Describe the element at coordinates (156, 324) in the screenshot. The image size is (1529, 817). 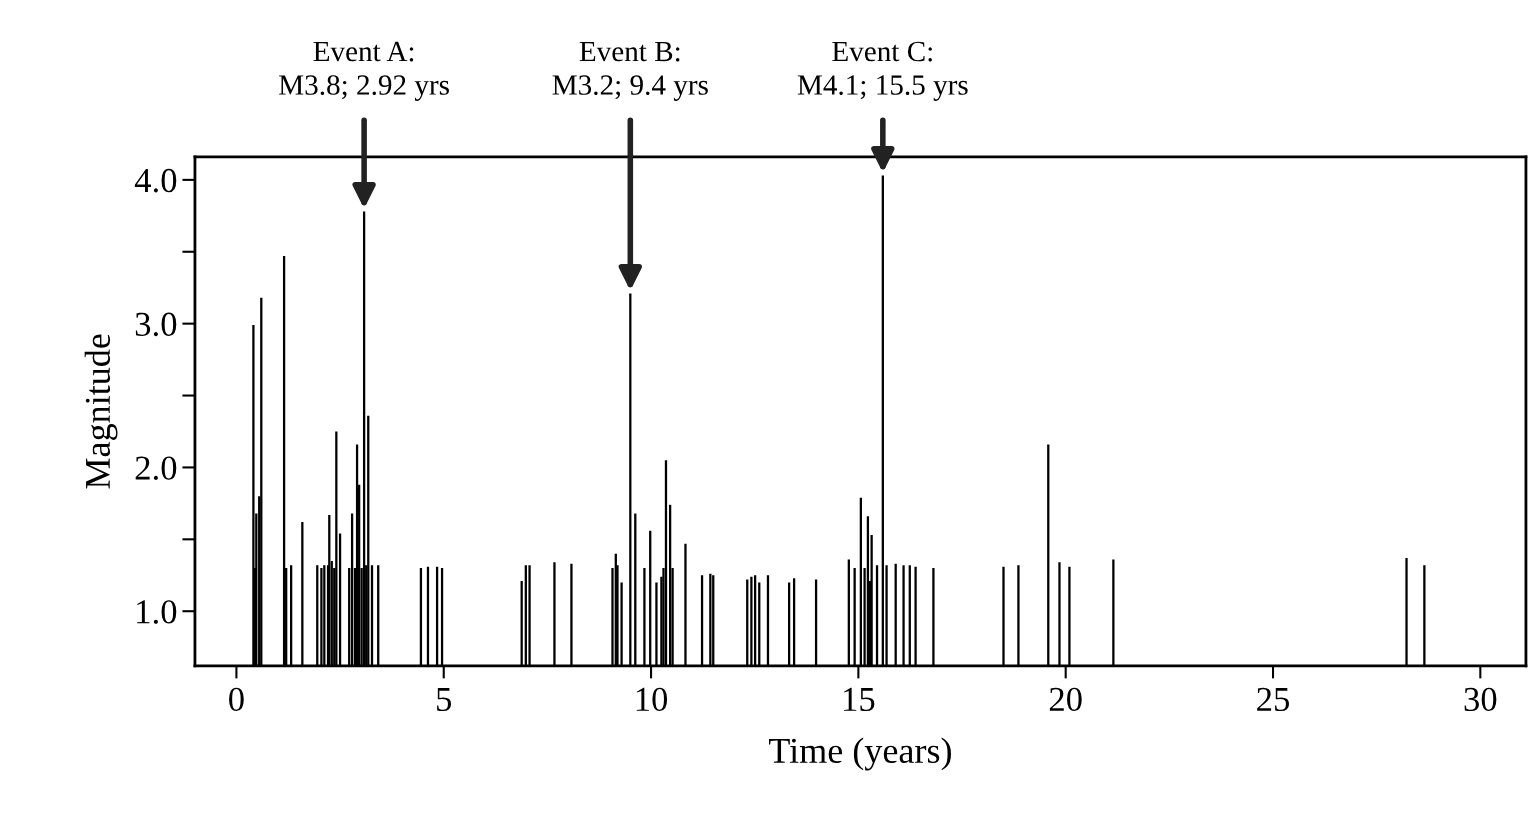
I see `y-tick-label: 3.0` at that location.